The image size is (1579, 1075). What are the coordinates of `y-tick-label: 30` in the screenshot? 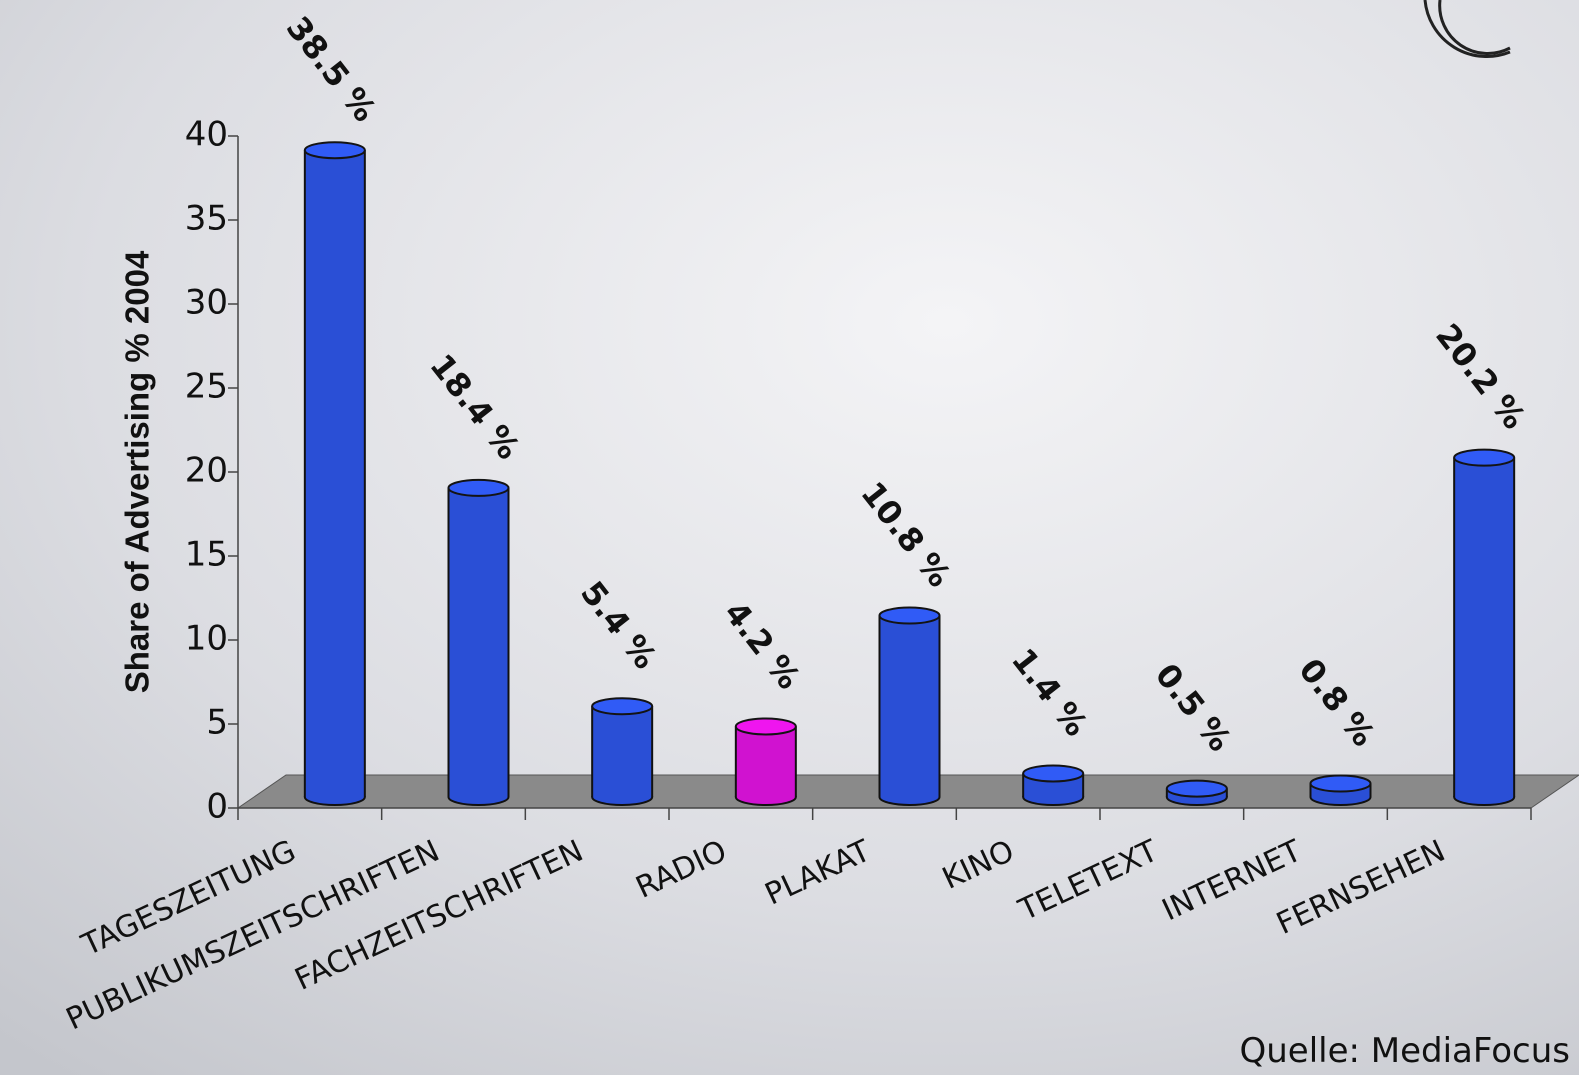 It's located at (206, 303).